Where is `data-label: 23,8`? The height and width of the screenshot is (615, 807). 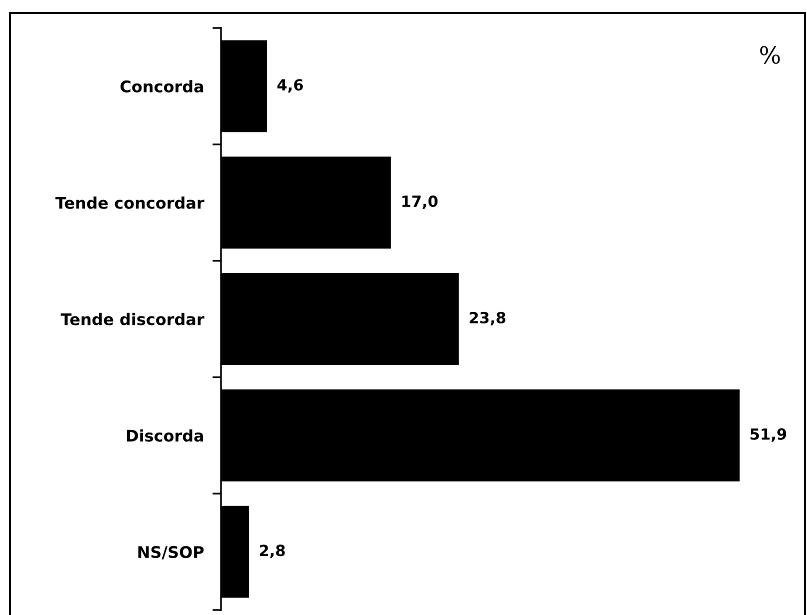 data-label: 23,8 is located at coordinates (488, 319).